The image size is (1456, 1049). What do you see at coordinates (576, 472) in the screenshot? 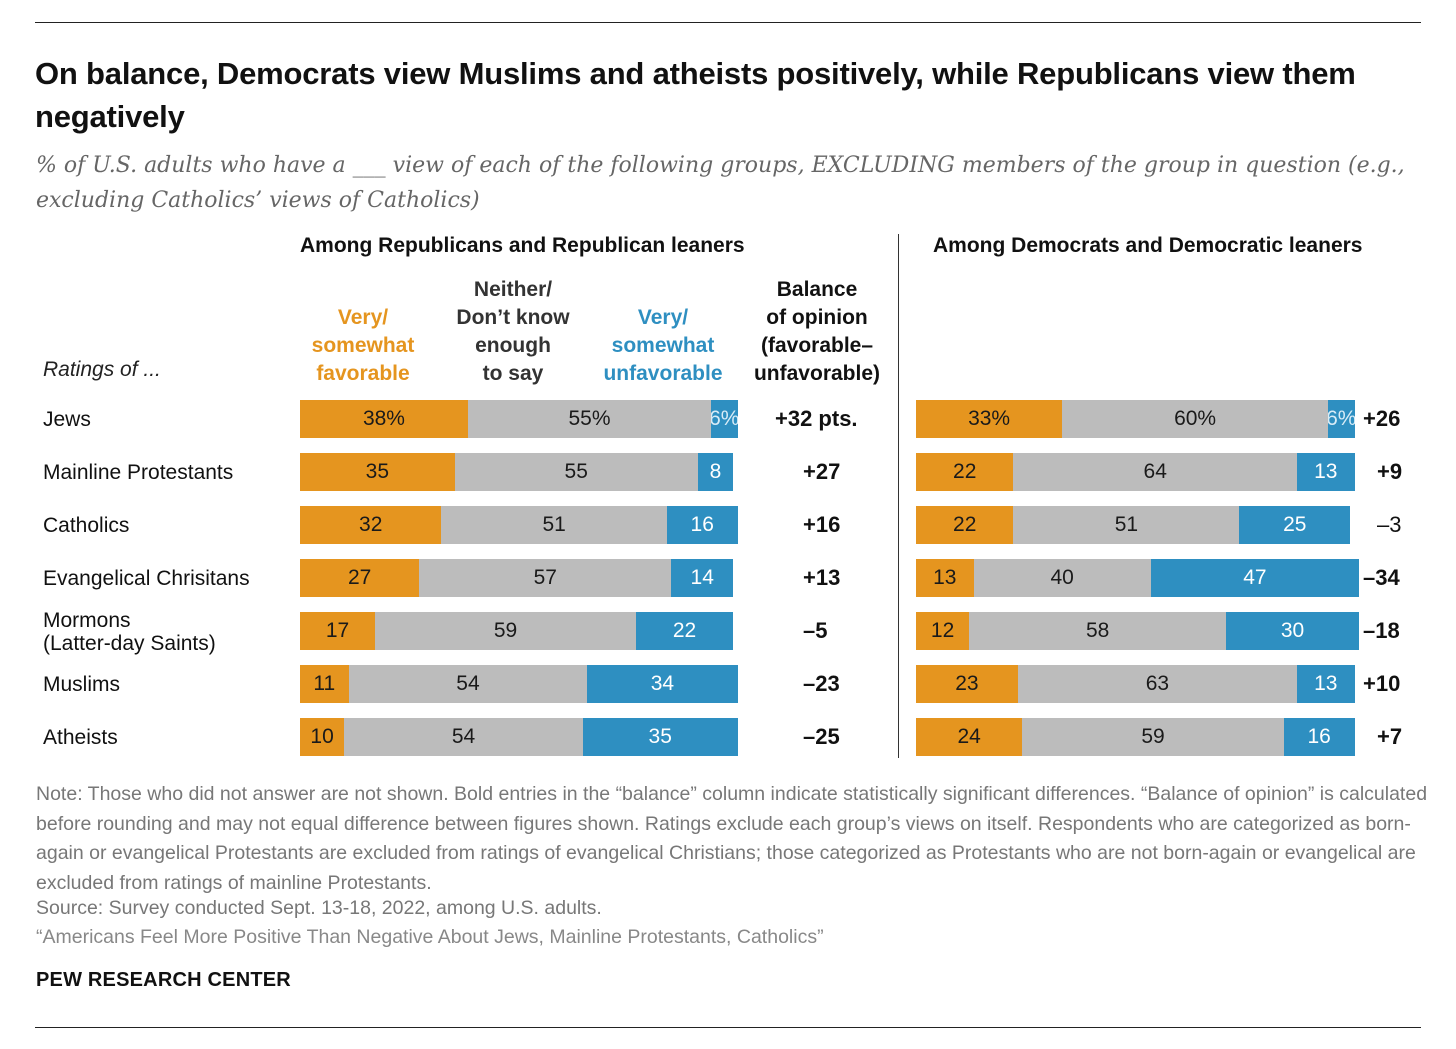
I see `bar-segment-neither: 55` at bounding box center [576, 472].